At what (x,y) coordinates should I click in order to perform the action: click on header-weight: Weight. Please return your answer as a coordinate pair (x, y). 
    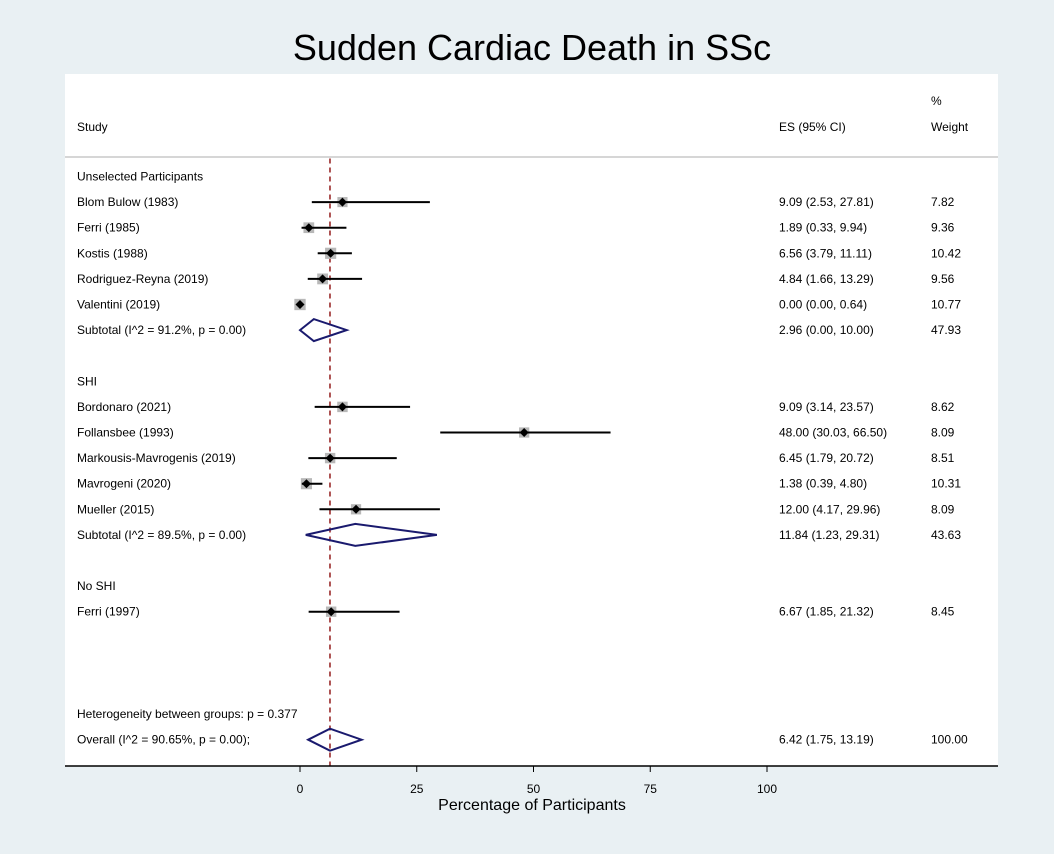
    Looking at the image, I should click on (950, 127).